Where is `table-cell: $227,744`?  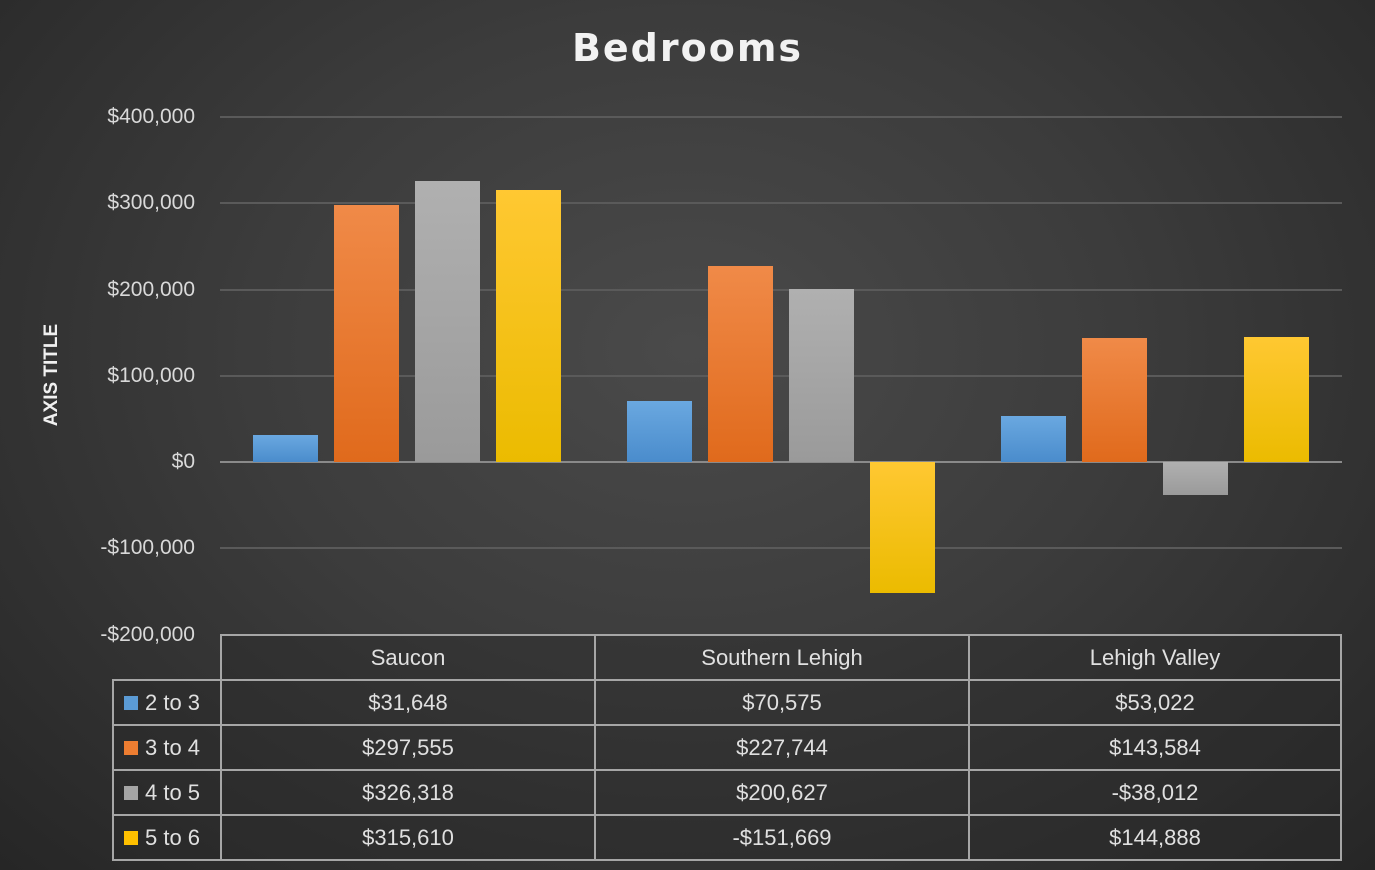 table-cell: $227,744 is located at coordinates (782, 747).